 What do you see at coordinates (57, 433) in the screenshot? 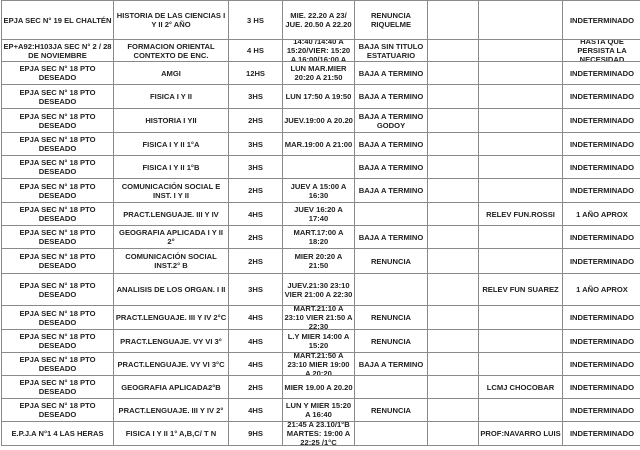
I see `cell-text: E.P.J.A N°1 4 LAS HERAS` at bounding box center [57, 433].